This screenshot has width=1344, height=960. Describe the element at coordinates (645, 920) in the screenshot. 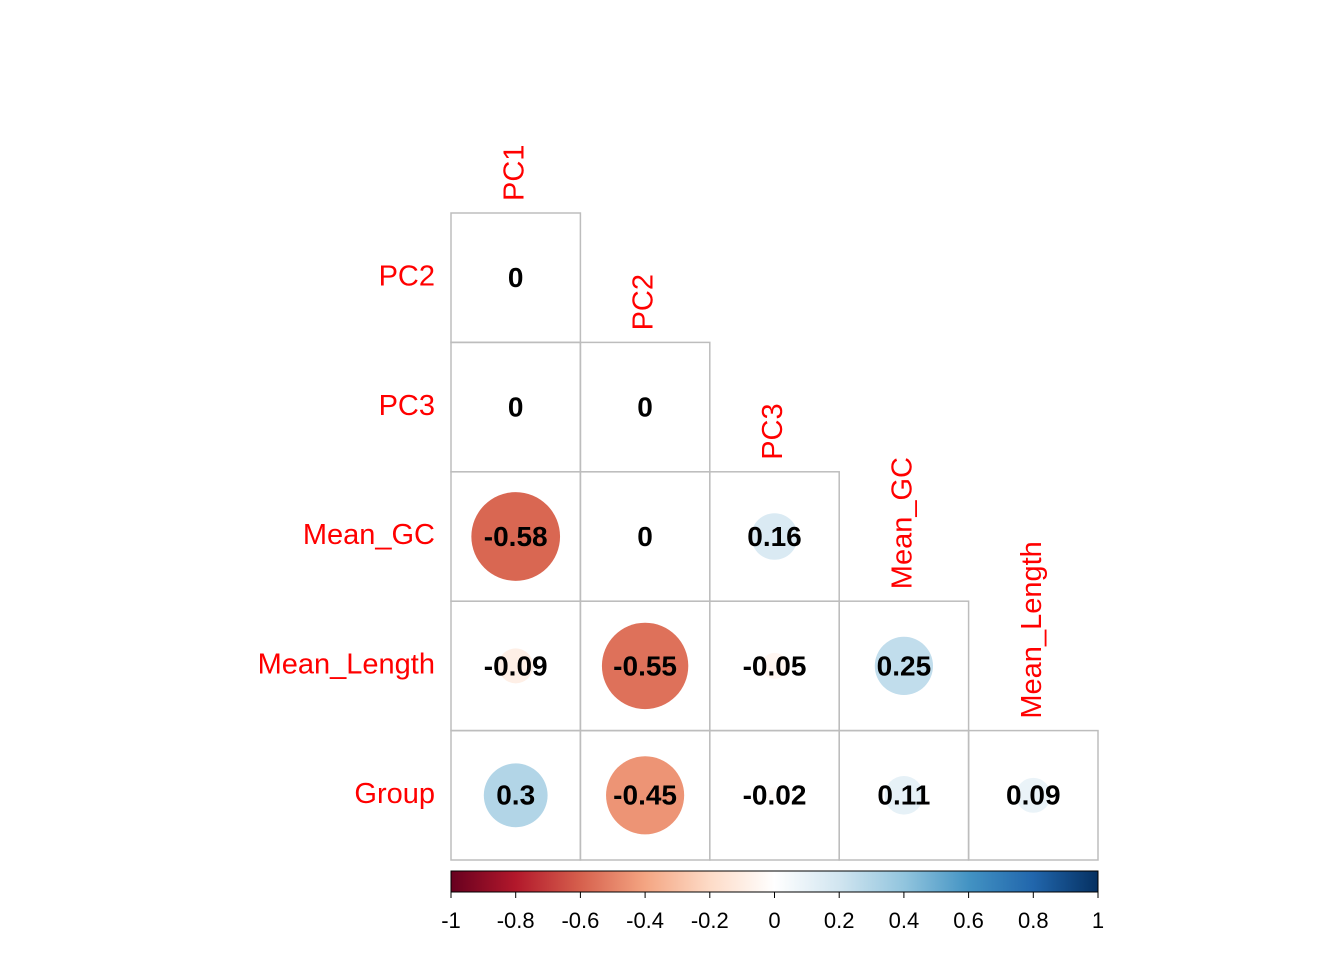

I see `colorbar-tick-label: -0.4` at that location.